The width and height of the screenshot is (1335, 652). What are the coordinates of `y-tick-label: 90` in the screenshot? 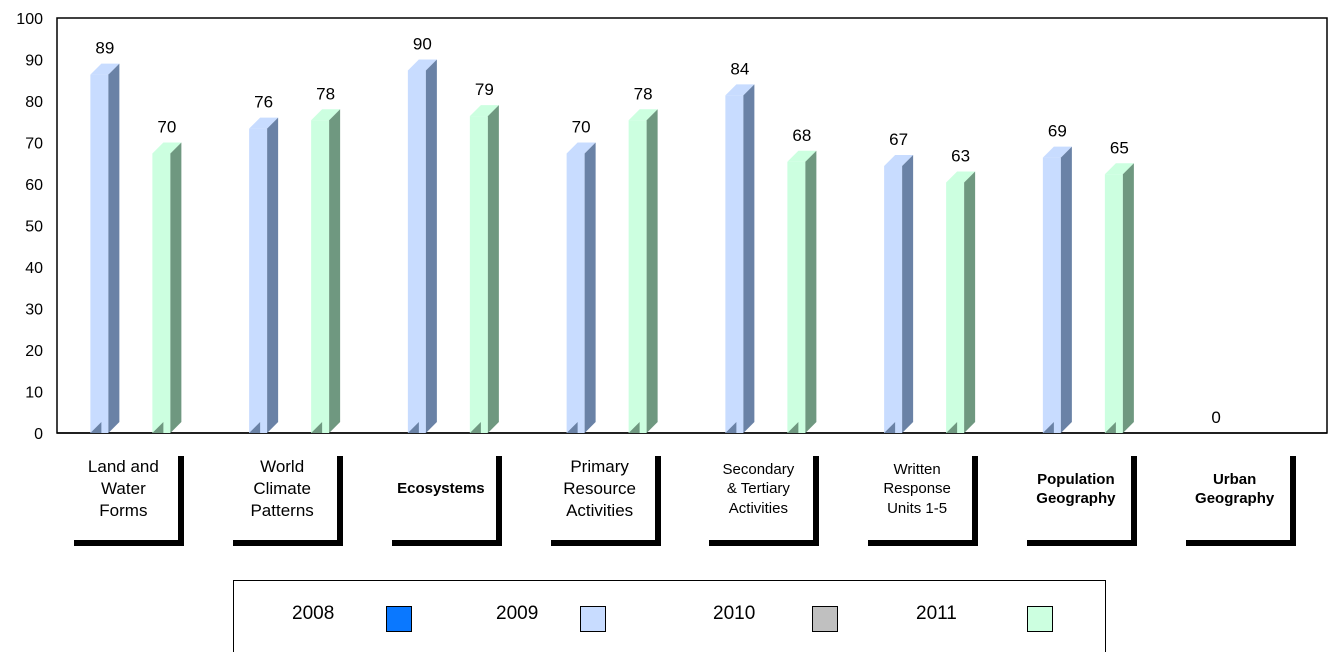 It's located at (34, 61).